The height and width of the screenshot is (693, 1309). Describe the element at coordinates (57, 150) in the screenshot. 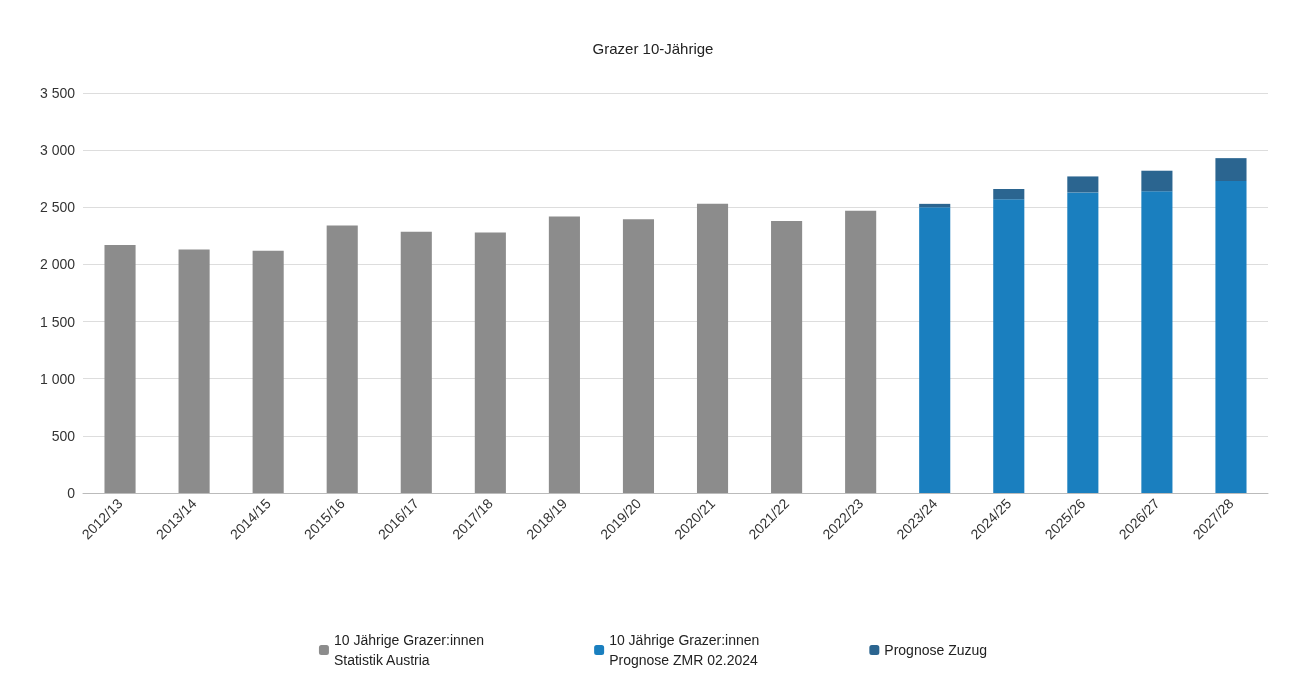

I see `y-tick-label: 3 000` at that location.